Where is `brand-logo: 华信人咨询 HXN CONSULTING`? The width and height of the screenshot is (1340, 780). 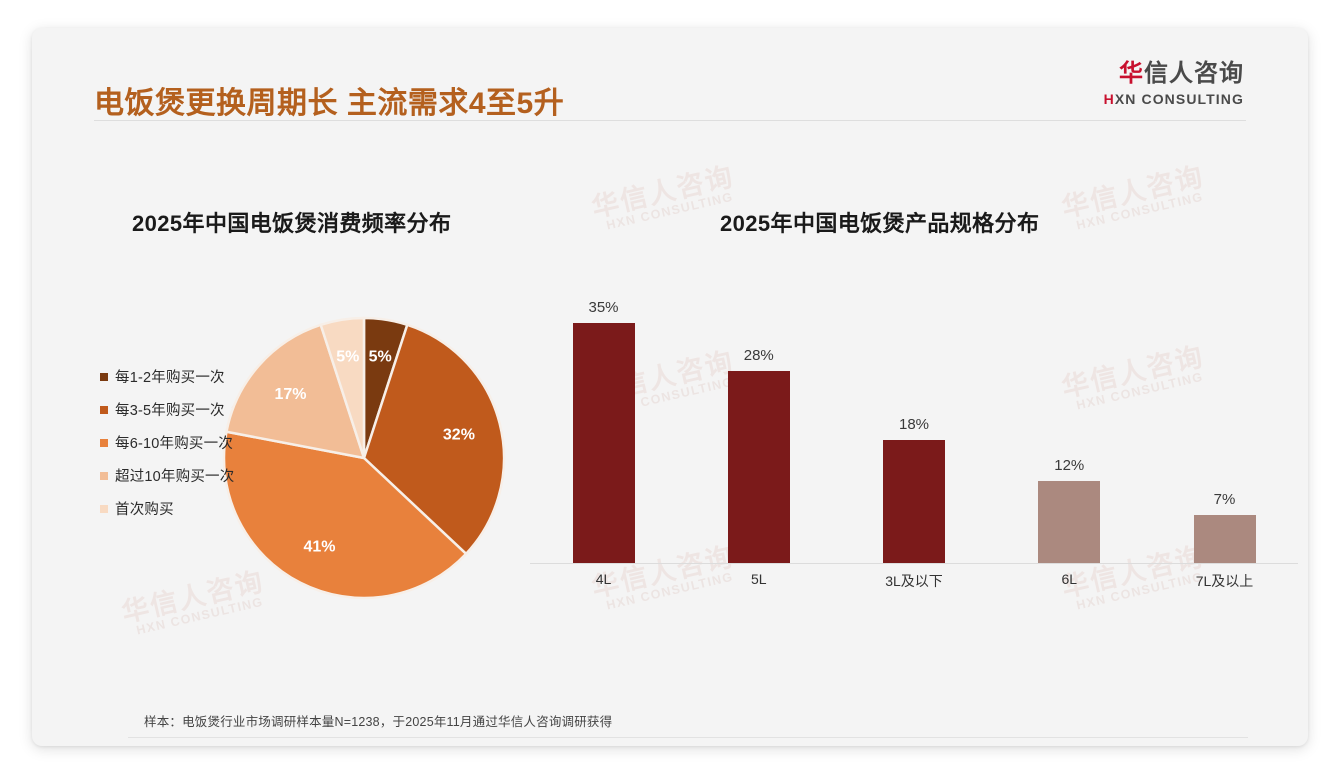
brand-logo: 华信人咨询 HXN CONSULTING is located at coordinates (1174, 83).